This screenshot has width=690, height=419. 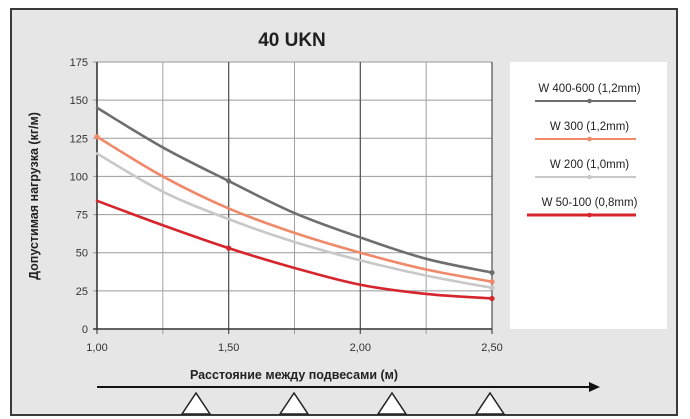 I want to click on x-tick-label: 1,00, so click(x=96, y=348).